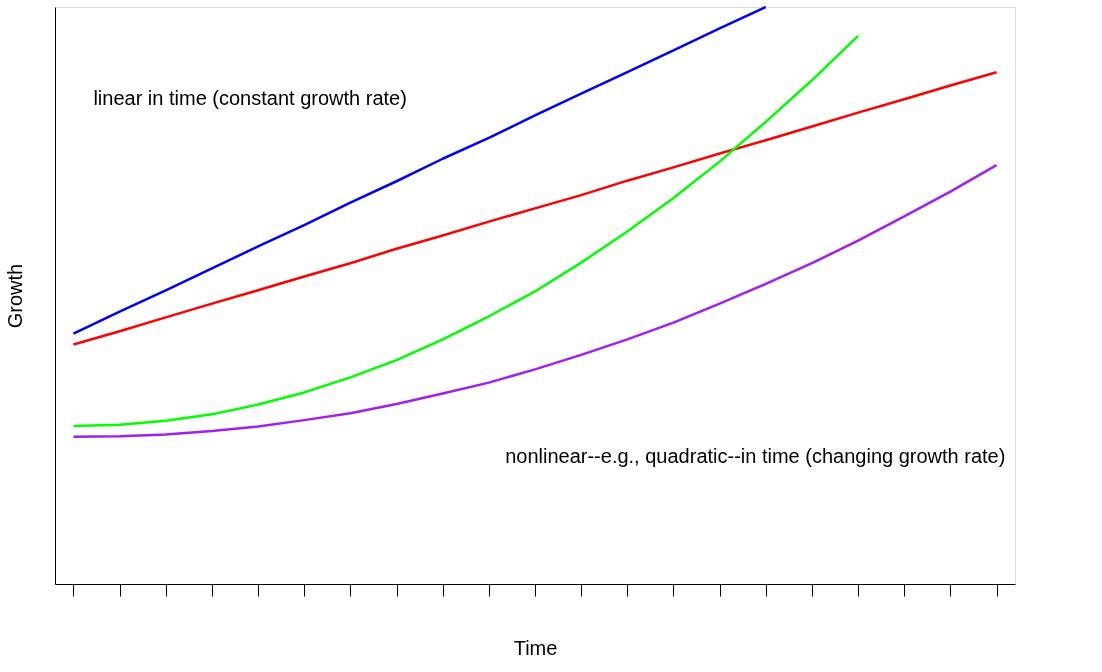 This screenshot has width=1102, height=672. I want to click on x-axis-title: Time, so click(535, 647).